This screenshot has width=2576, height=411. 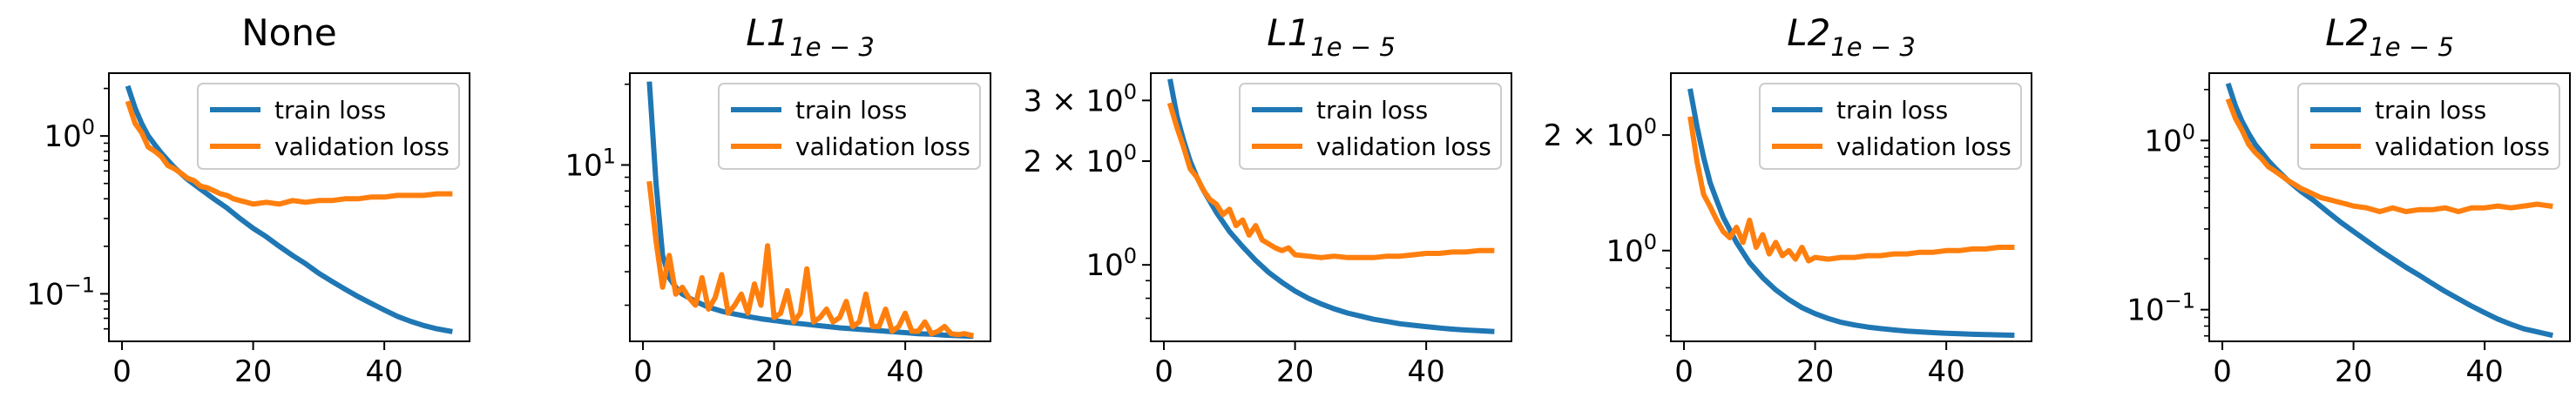 I want to click on y-tick-label: 3 × 100, so click(x=1080, y=98).